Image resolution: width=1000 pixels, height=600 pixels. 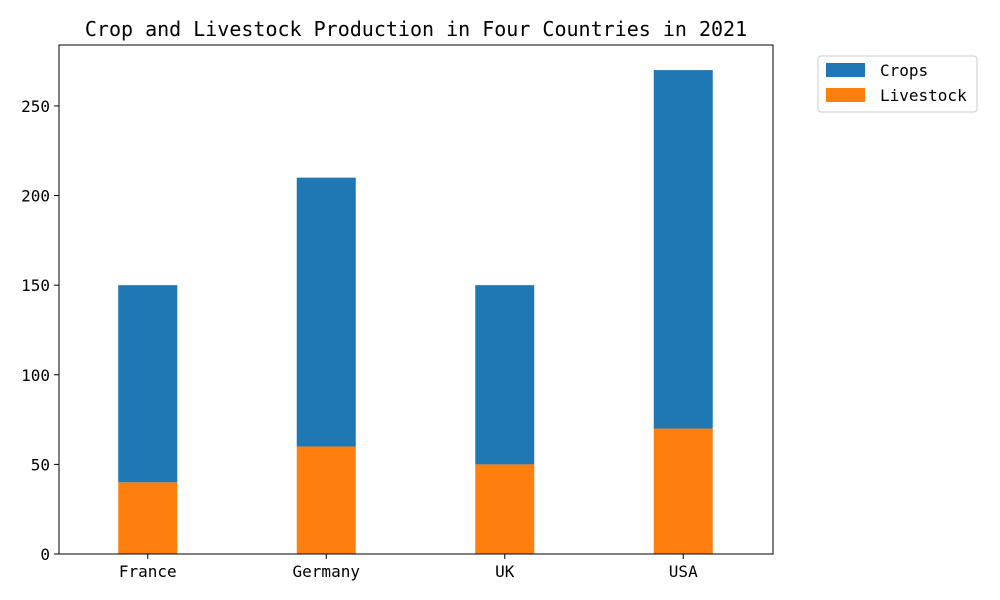 What do you see at coordinates (45, 554) in the screenshot?
I see `y-tick-label: 0` at bounding box center [45, 554].